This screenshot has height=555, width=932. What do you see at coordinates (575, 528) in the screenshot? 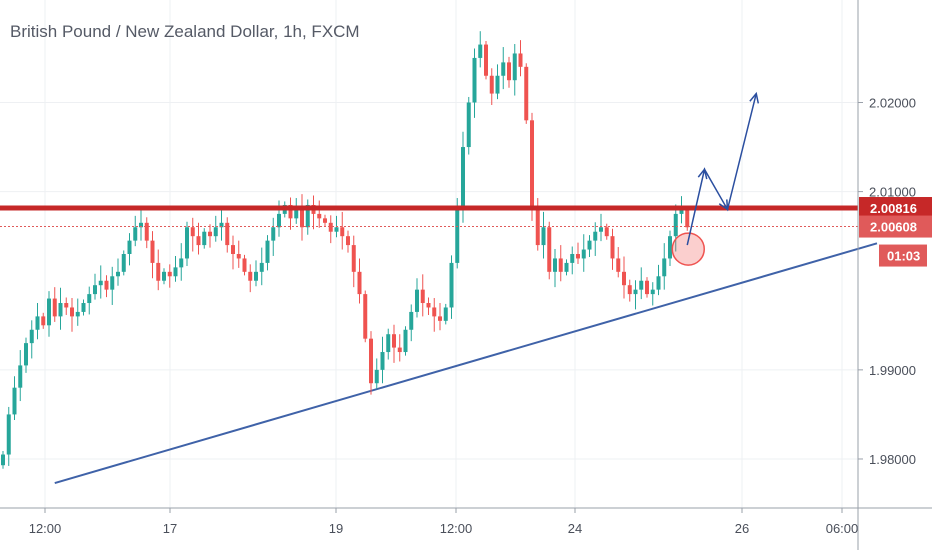
I see `x-tick-label: 24` at bounding box center [575, 528].